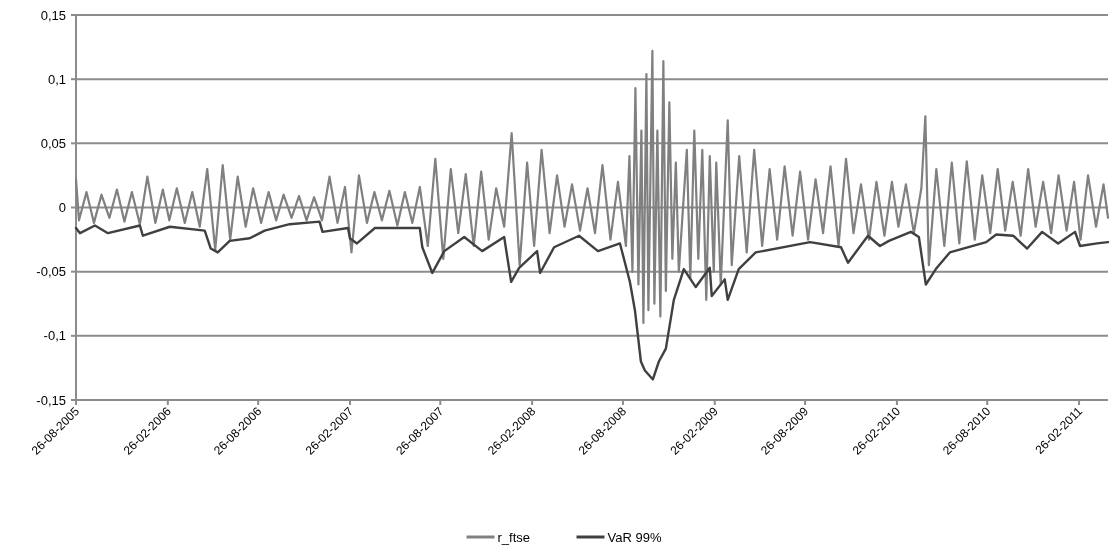 Image resolution: width=1113 pixels, height=551 pixels. I want to click on y-tick-label: -0,15, so click(51, 400).